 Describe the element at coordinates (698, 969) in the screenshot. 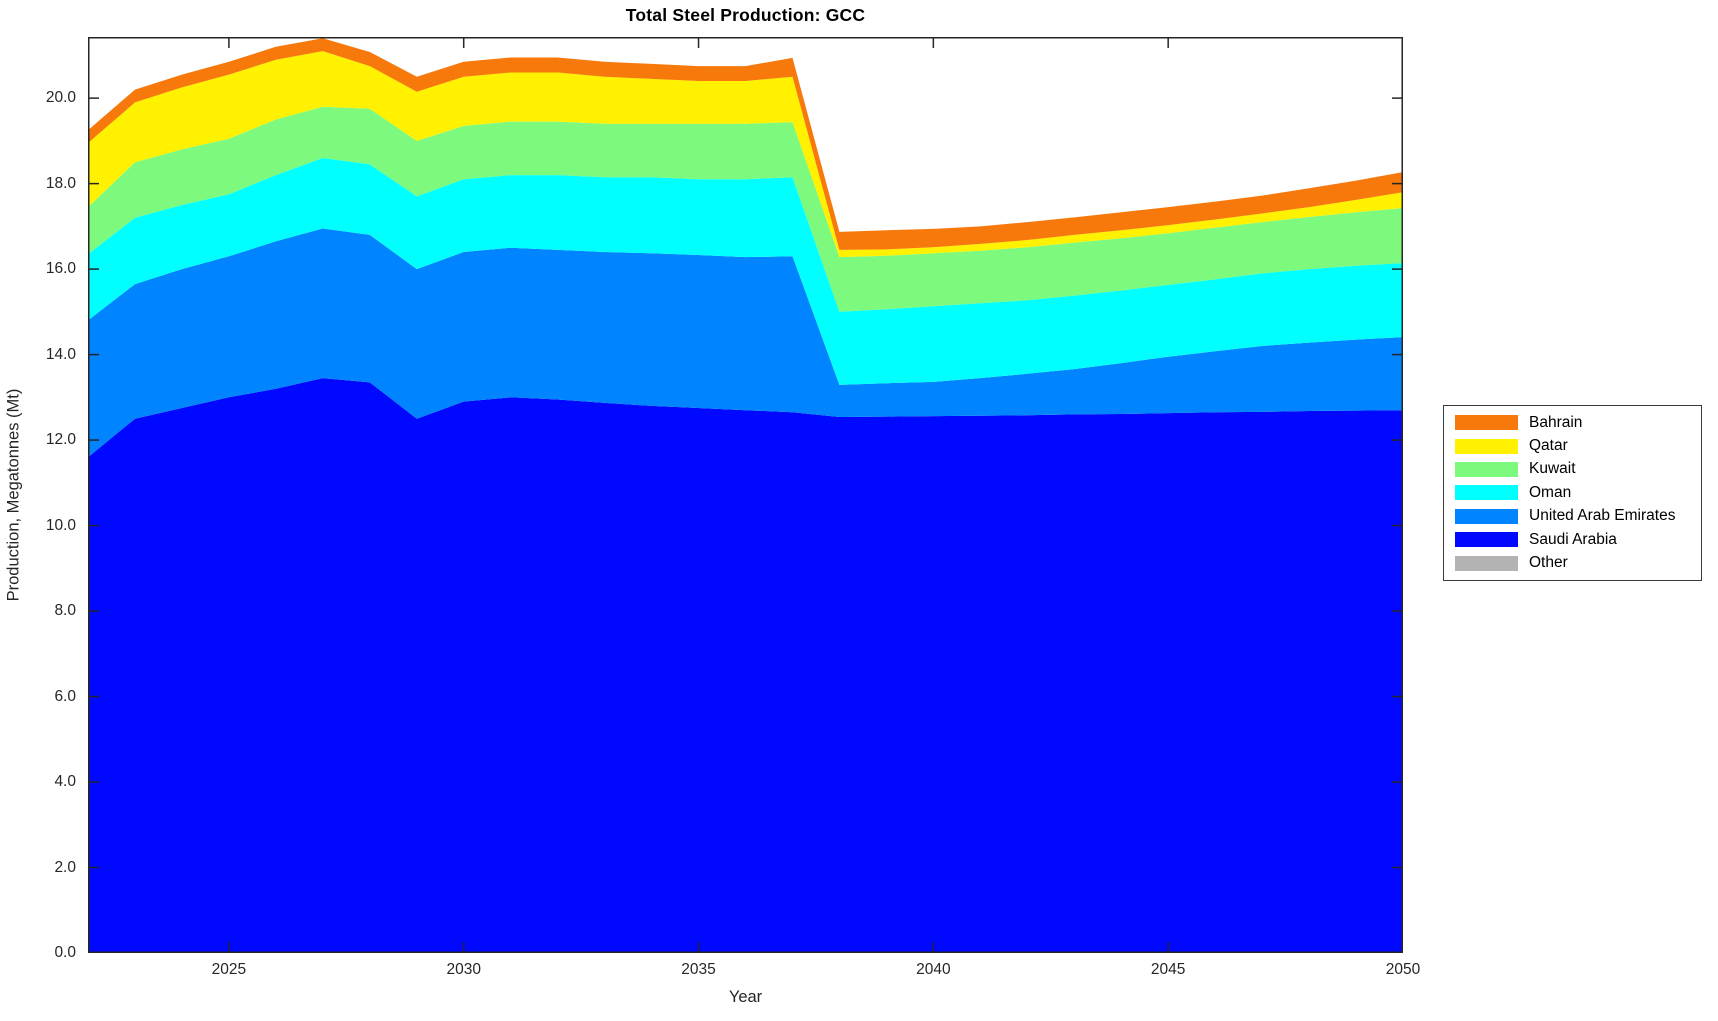

I see `x-tick-label: 2035` at that location.